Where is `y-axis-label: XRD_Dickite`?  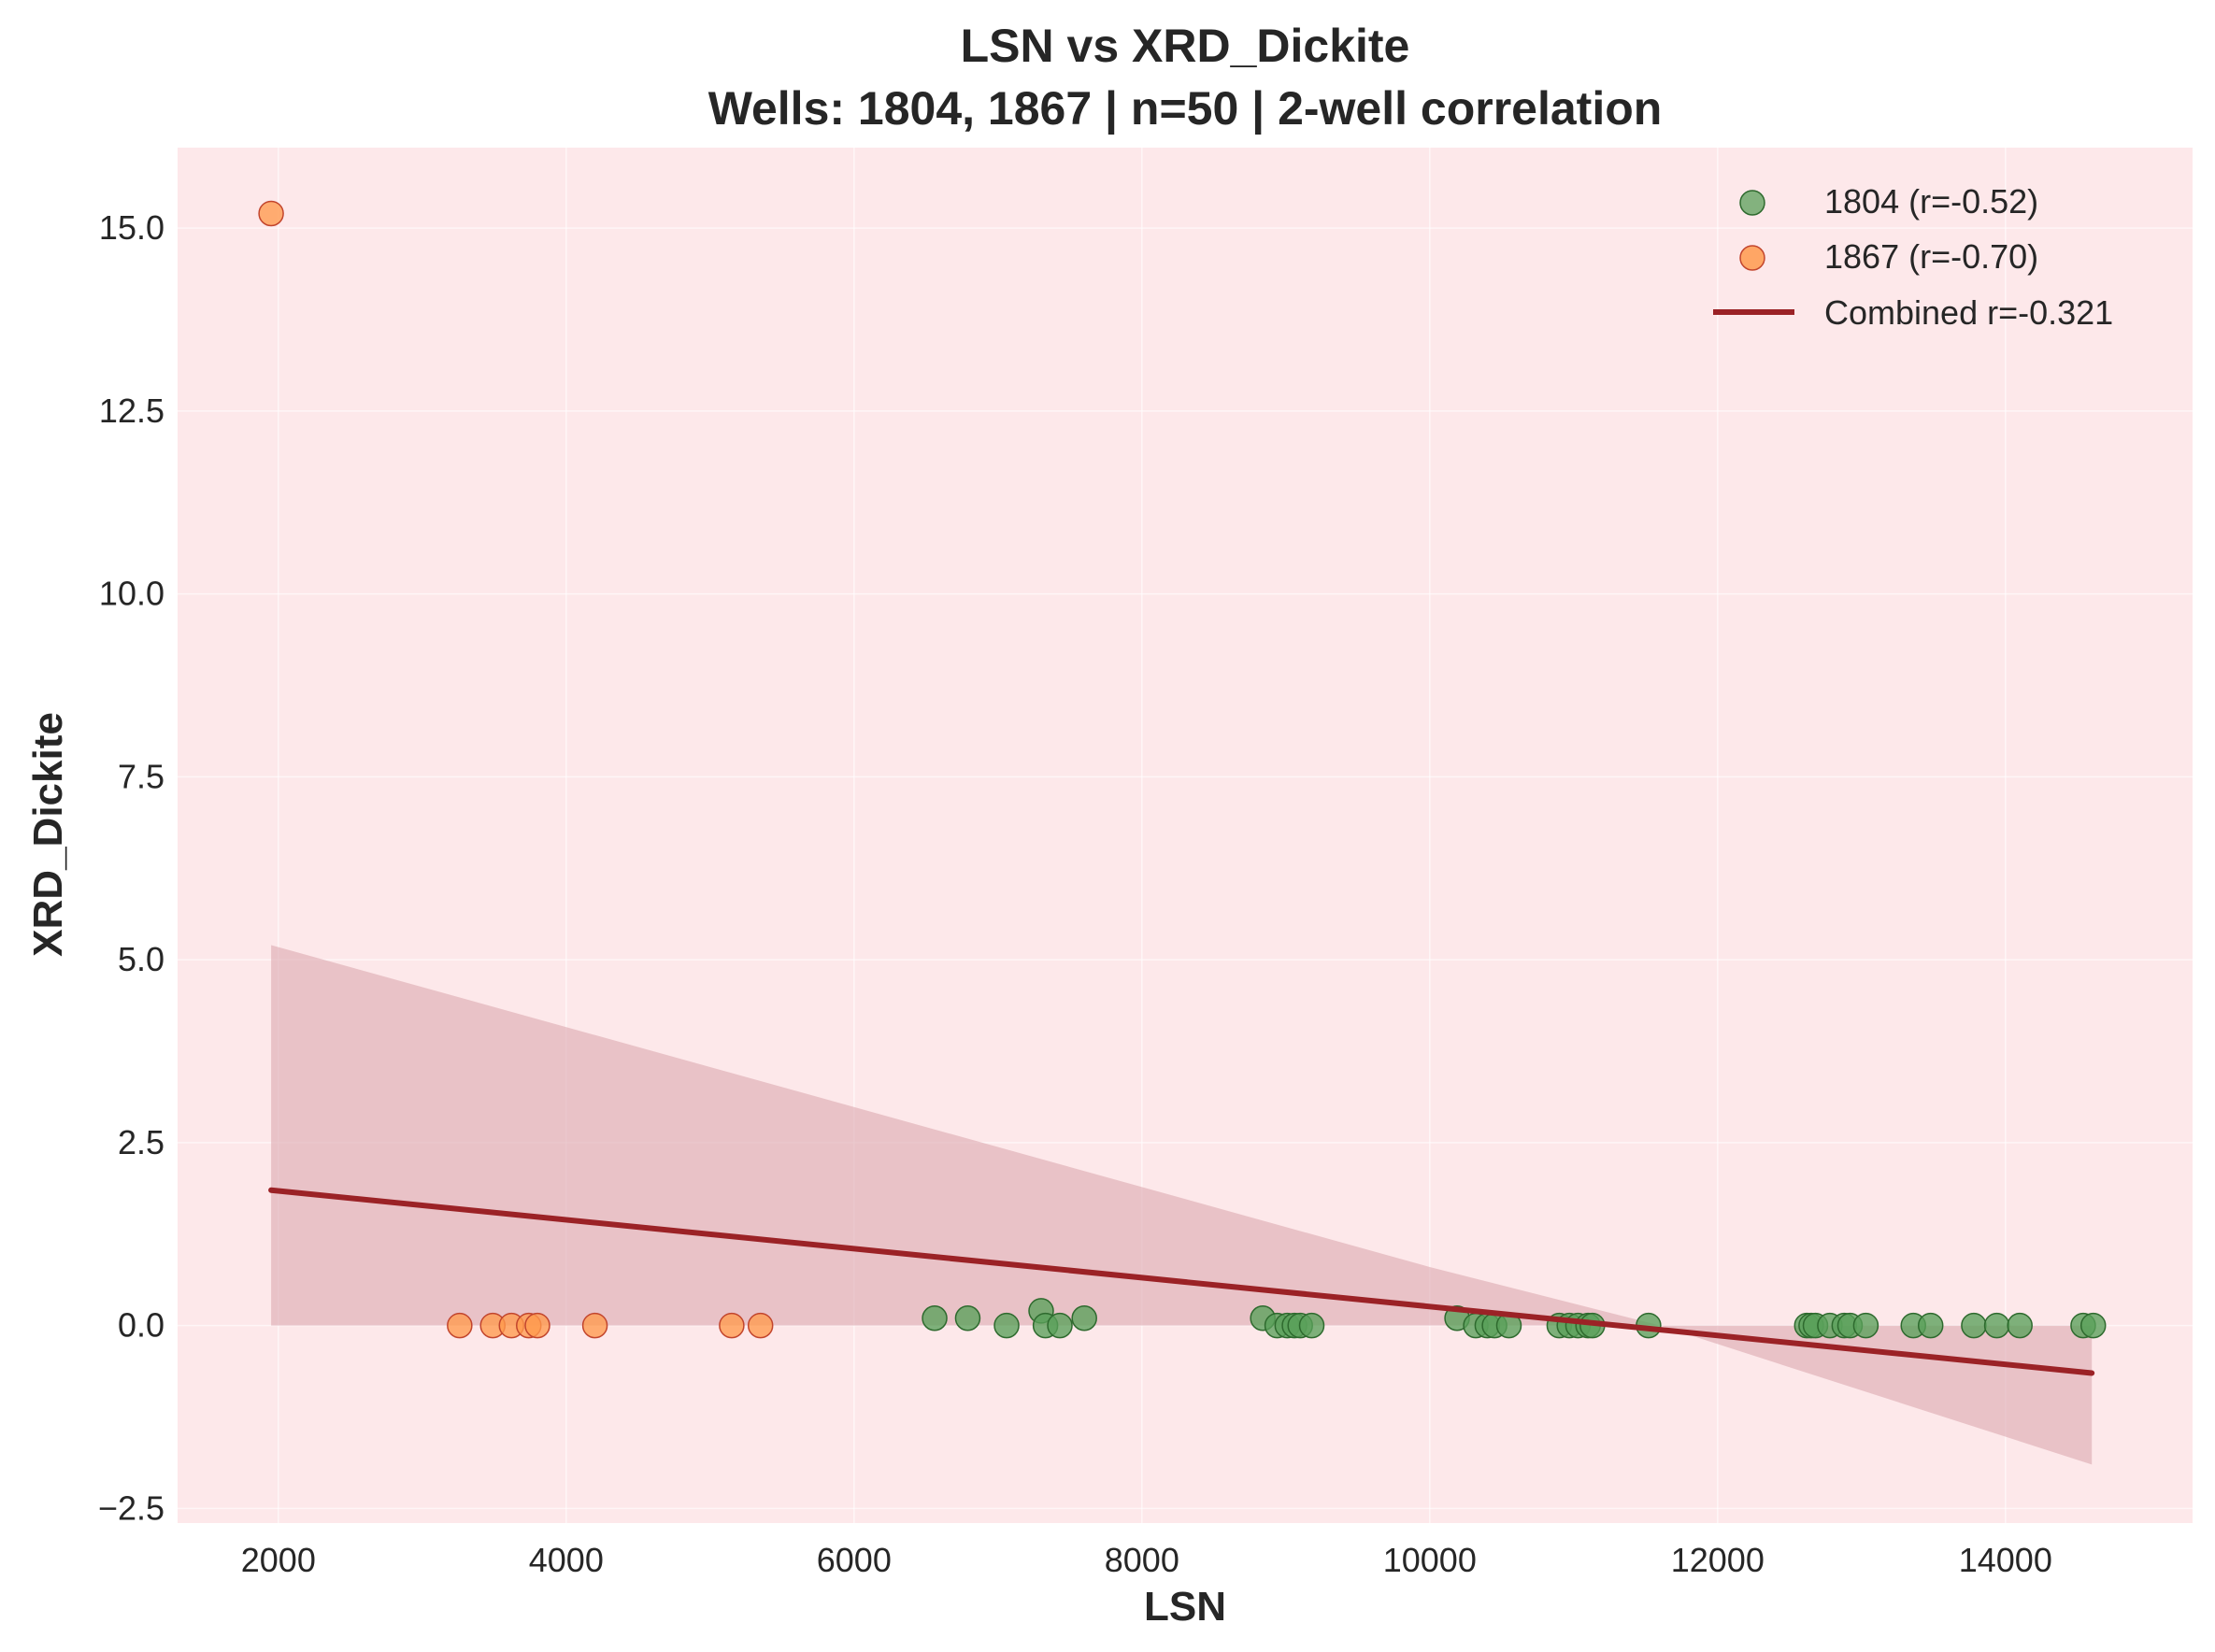
y-axis-label: XRD_Dickite is located at coordinates (48, 834).